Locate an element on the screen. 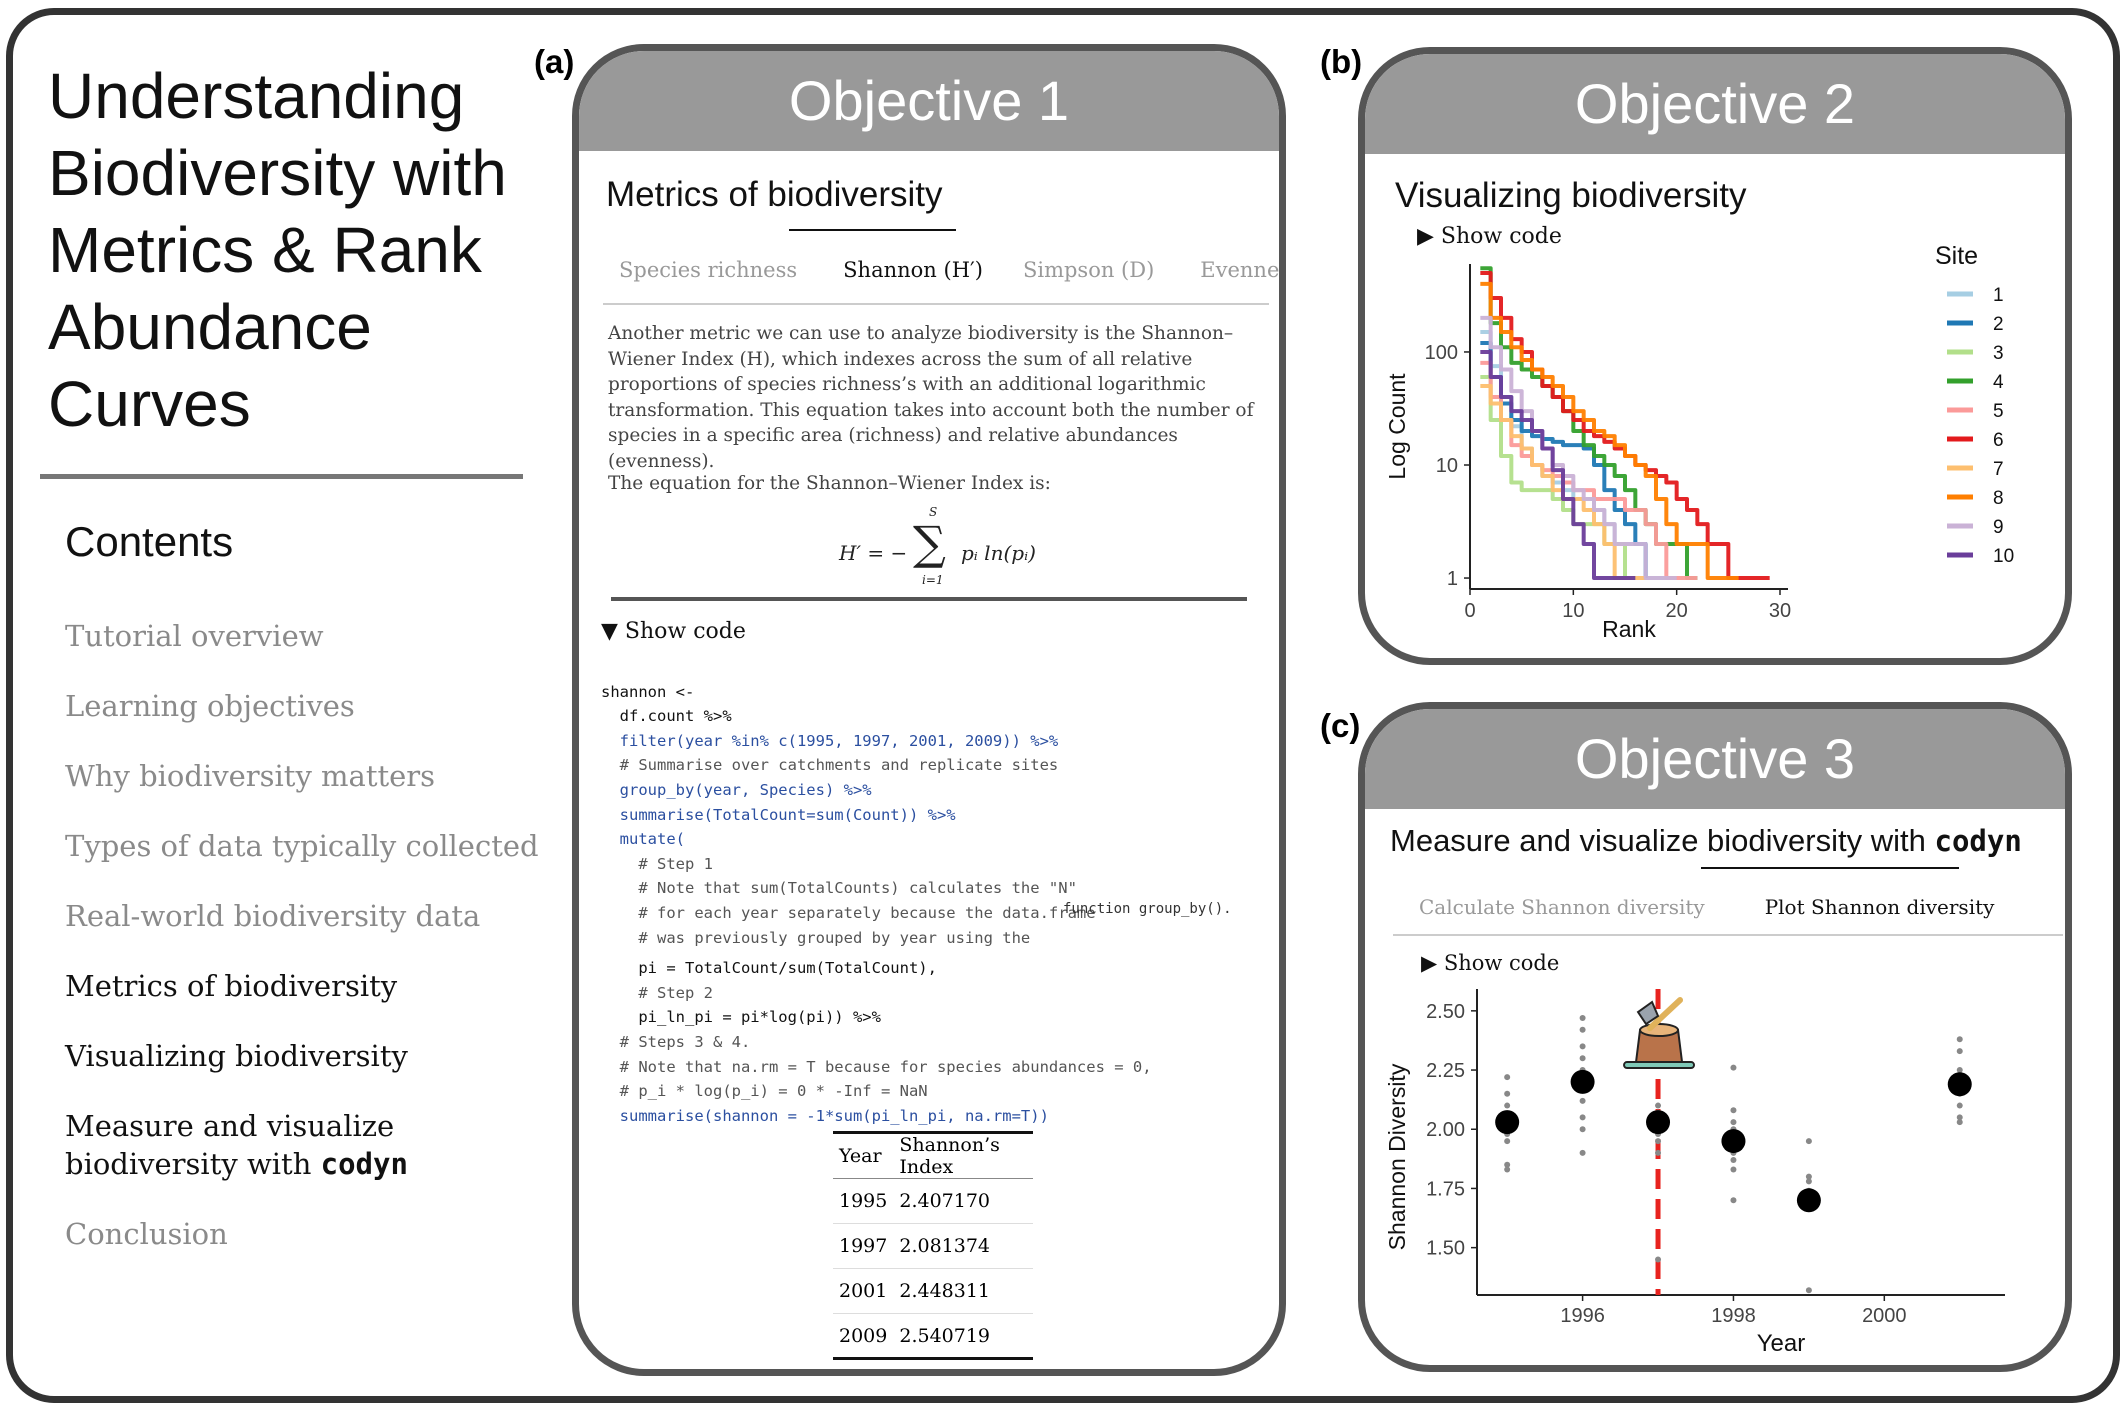  x-tick-label: 0 is located at coordinates (1469, 611).